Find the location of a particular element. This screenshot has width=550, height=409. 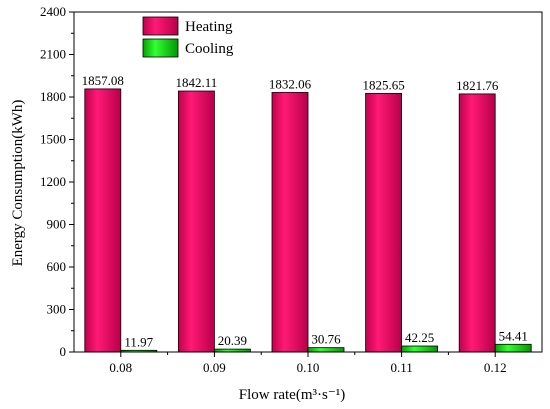

x-tick-label: 0.09 is located at coordinates (214, 367).